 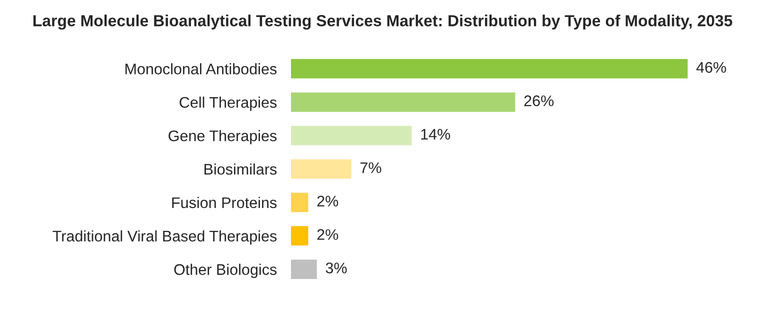 What do you see at coordinates (240, 169) in the screenshot?
I see `y-tick-label: Biosimilars` at bounding box center [240, 169].